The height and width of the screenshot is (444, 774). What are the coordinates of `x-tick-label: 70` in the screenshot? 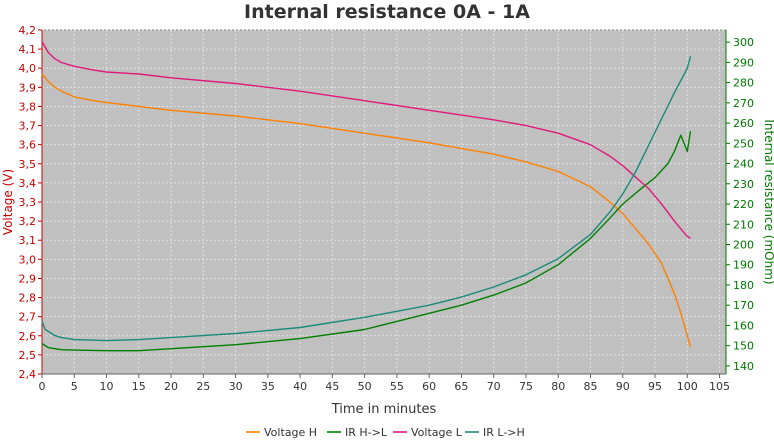 It's located at (494, 386).